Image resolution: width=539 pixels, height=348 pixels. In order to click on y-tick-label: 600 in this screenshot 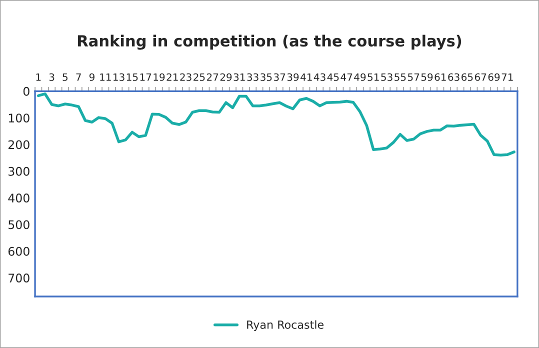, I will do `click(19, 251)`.